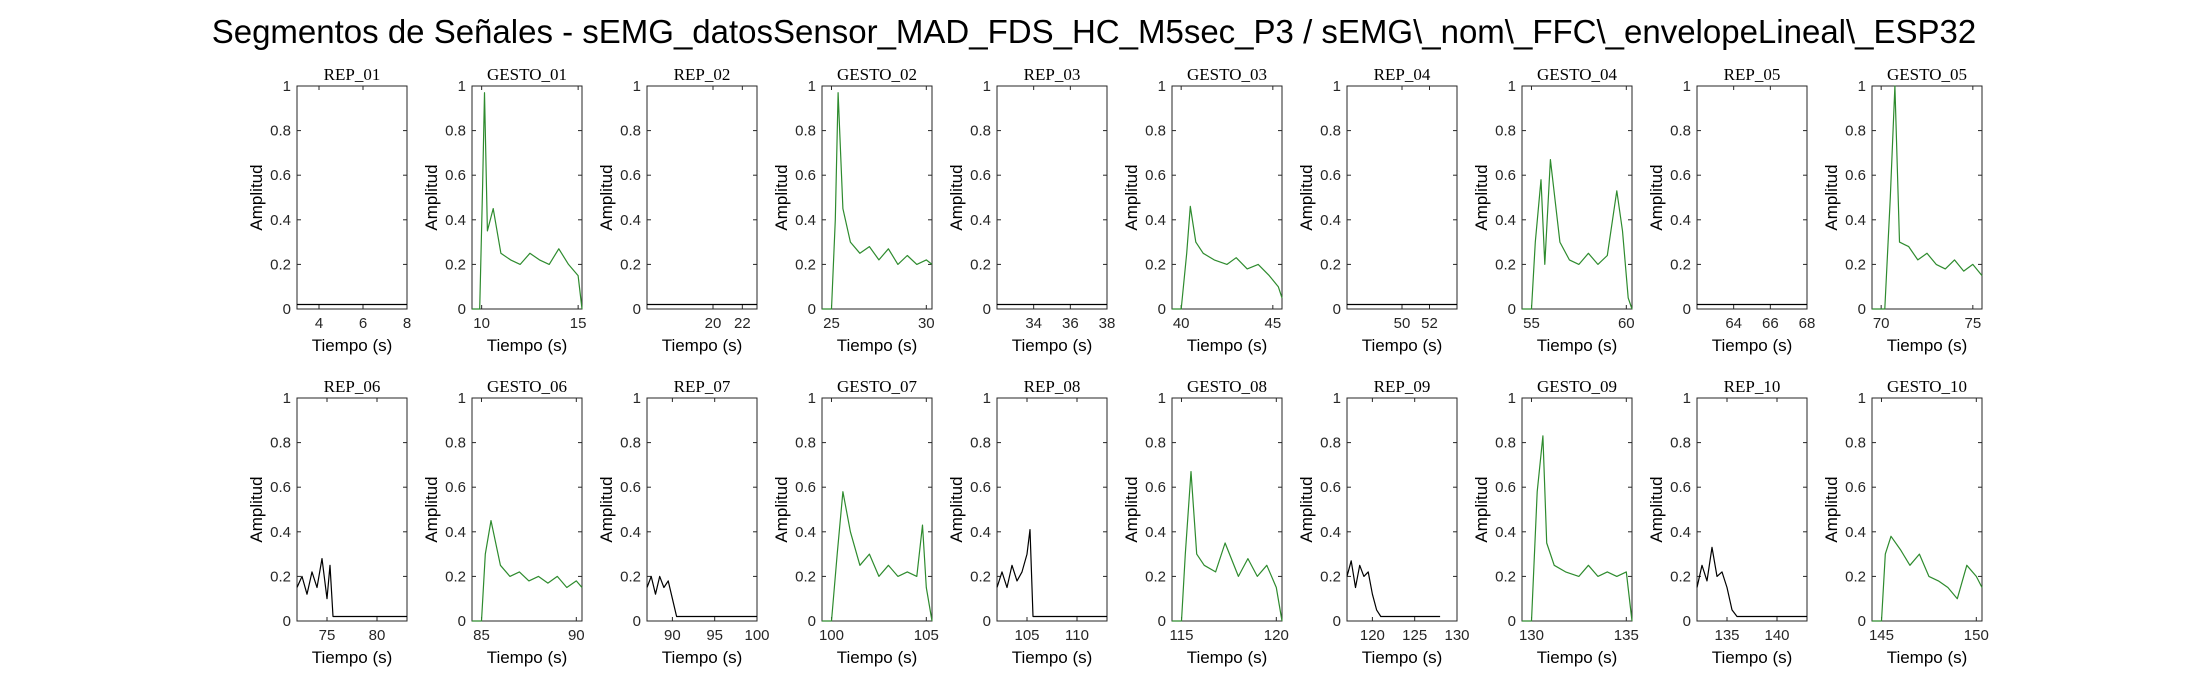 This screenshot has width=2187, height=688. I want to click on x-tick-label: 95, so click(714, 635).